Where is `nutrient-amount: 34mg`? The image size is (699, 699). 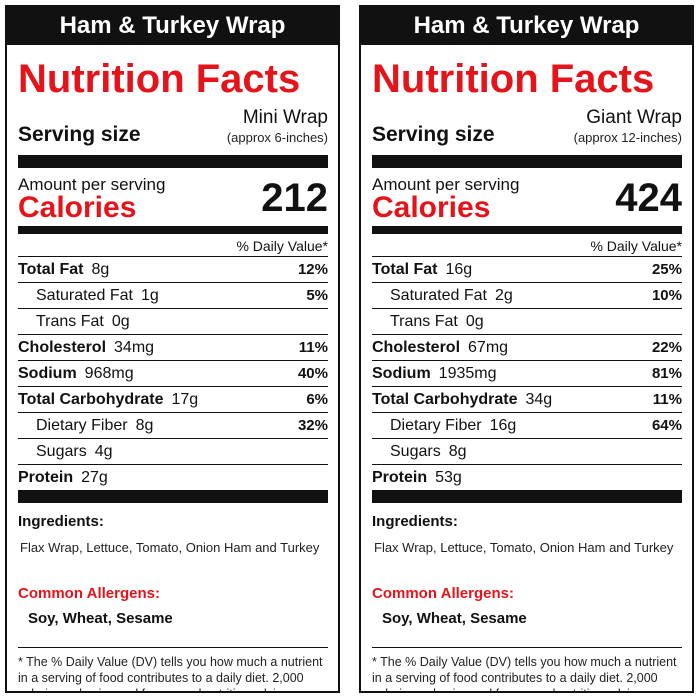 nutrient-amount: 34mg is located at coordinates (134, 347).